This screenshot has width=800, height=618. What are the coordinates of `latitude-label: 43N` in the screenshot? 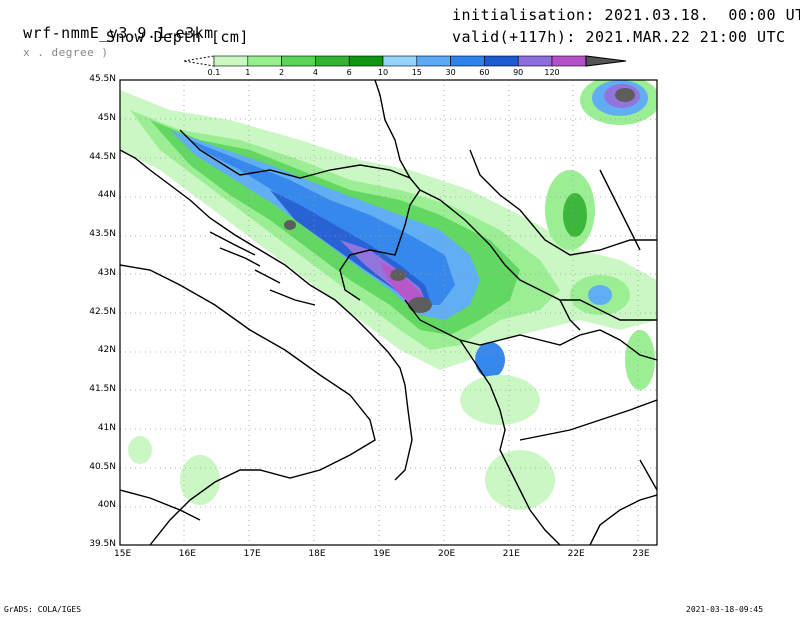 It's located at (106, 272).